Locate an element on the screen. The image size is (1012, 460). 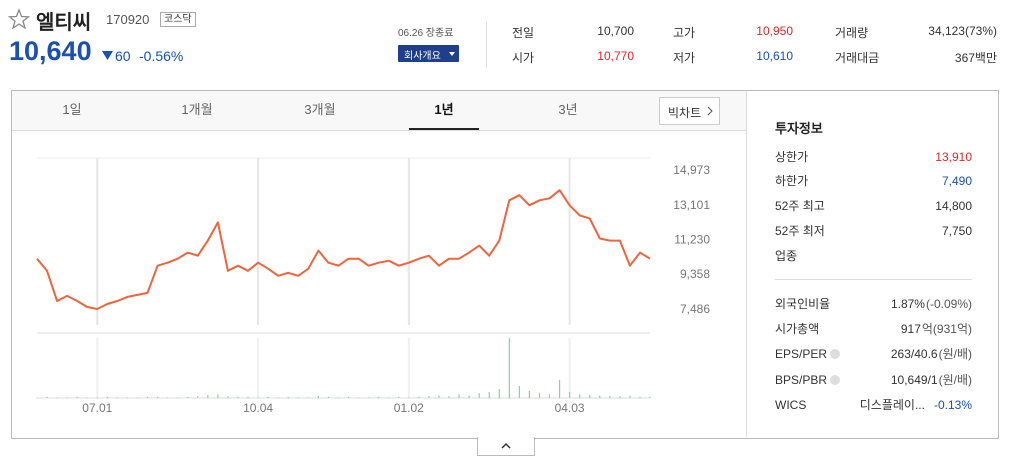
invest-value-wrap: 917 억(931억) is located at coordinates (936, 329).